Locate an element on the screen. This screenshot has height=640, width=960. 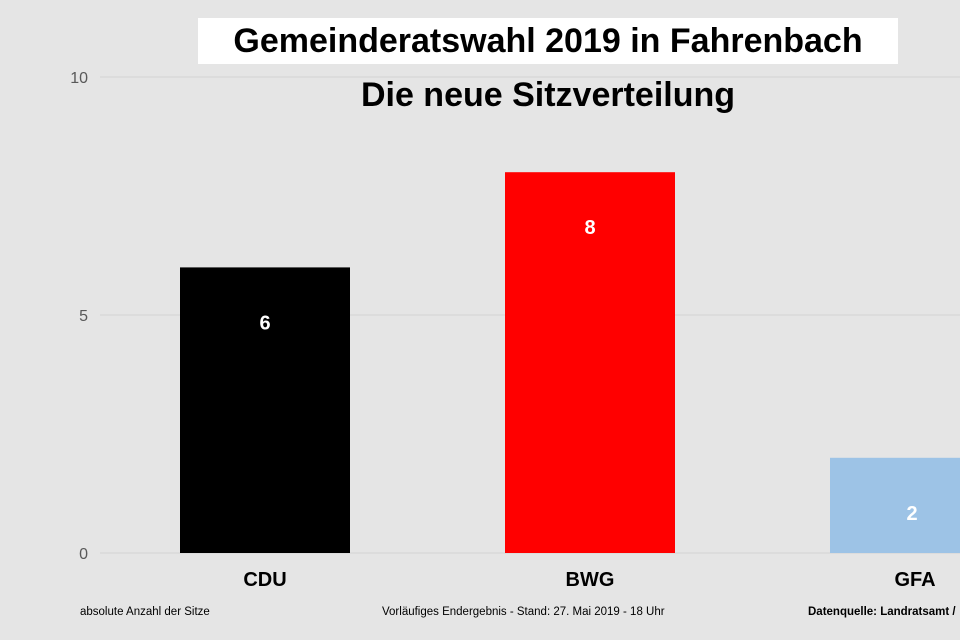
data-label-cdu: 6 is located at coordinates (264, 323).